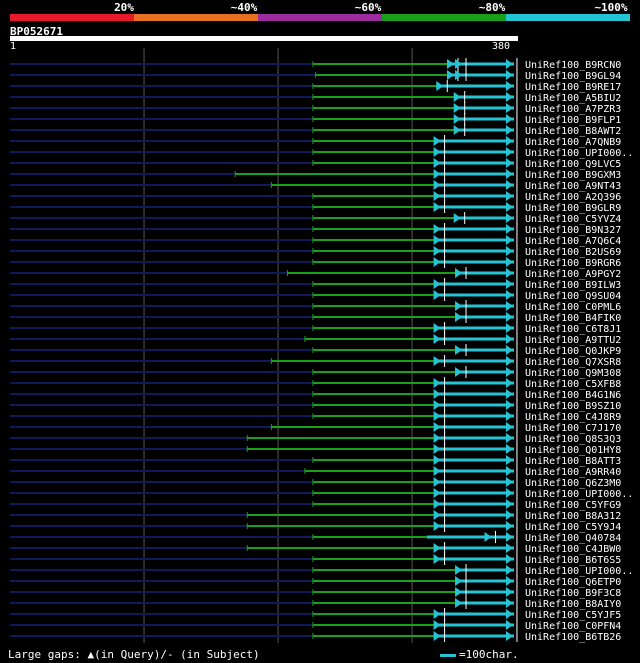 The image size is (640, 663). I want to click on hit-label: UniRef100_Q7XSR8, so click(573, 362).